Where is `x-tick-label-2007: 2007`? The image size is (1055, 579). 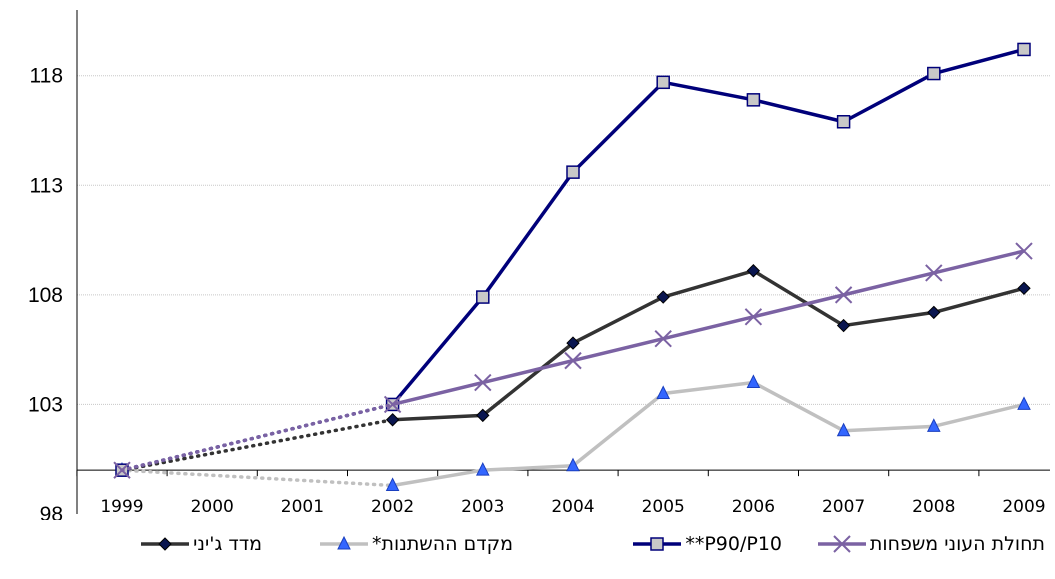
x-tick-label-2007: 2007 is located at coordinates (843, 507).